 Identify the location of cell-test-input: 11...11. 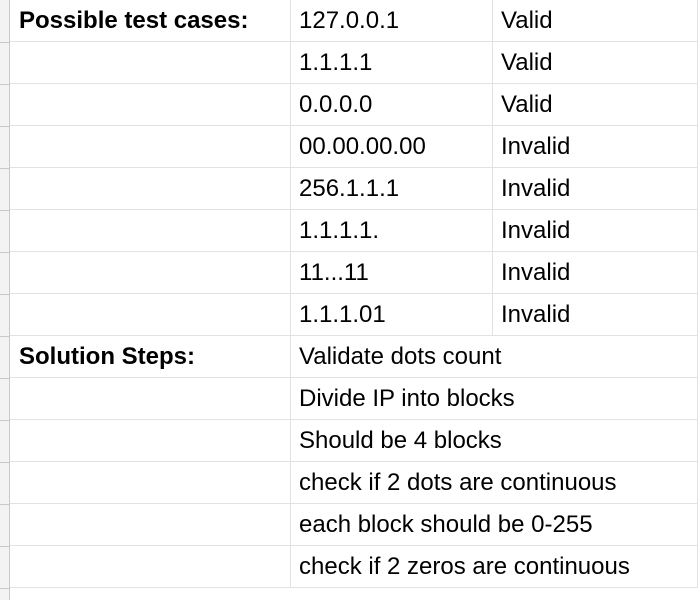
(392, 273).